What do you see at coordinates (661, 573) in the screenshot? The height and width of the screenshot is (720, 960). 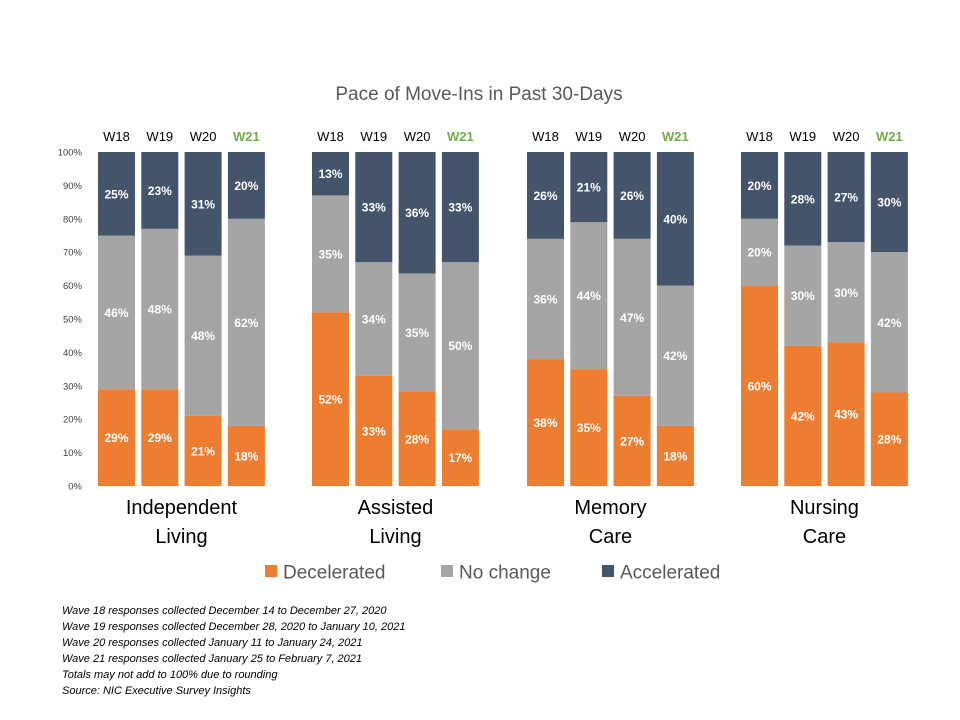 I see `legend-item: Accelerated` at bounding box center [661, 573].